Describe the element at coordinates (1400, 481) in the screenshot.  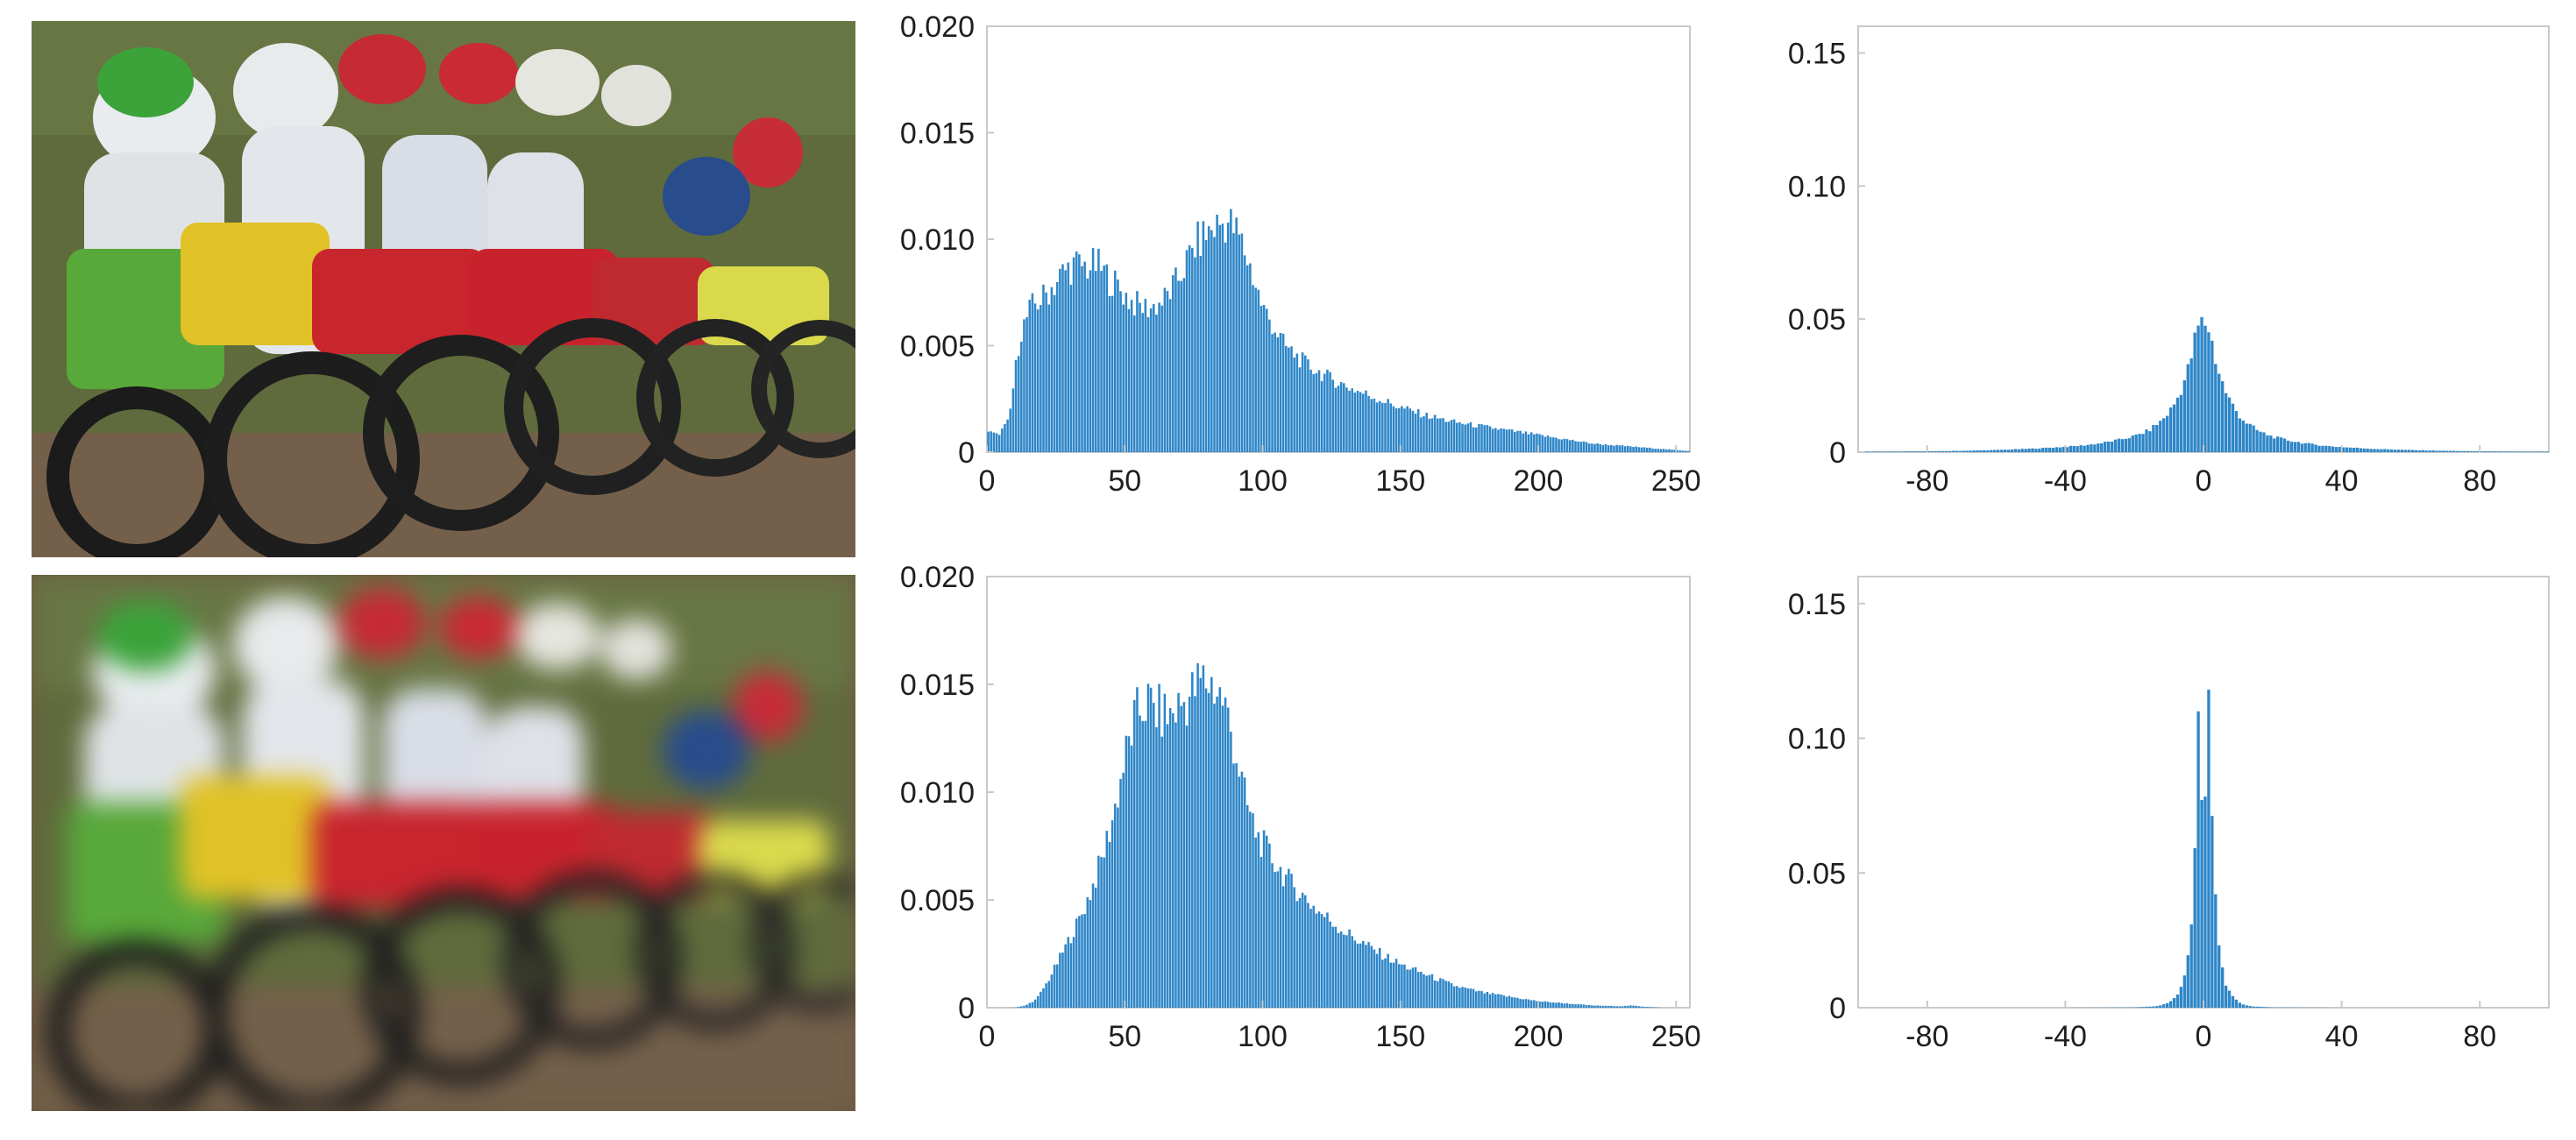
I see `x-tick-label: 150` at that location.